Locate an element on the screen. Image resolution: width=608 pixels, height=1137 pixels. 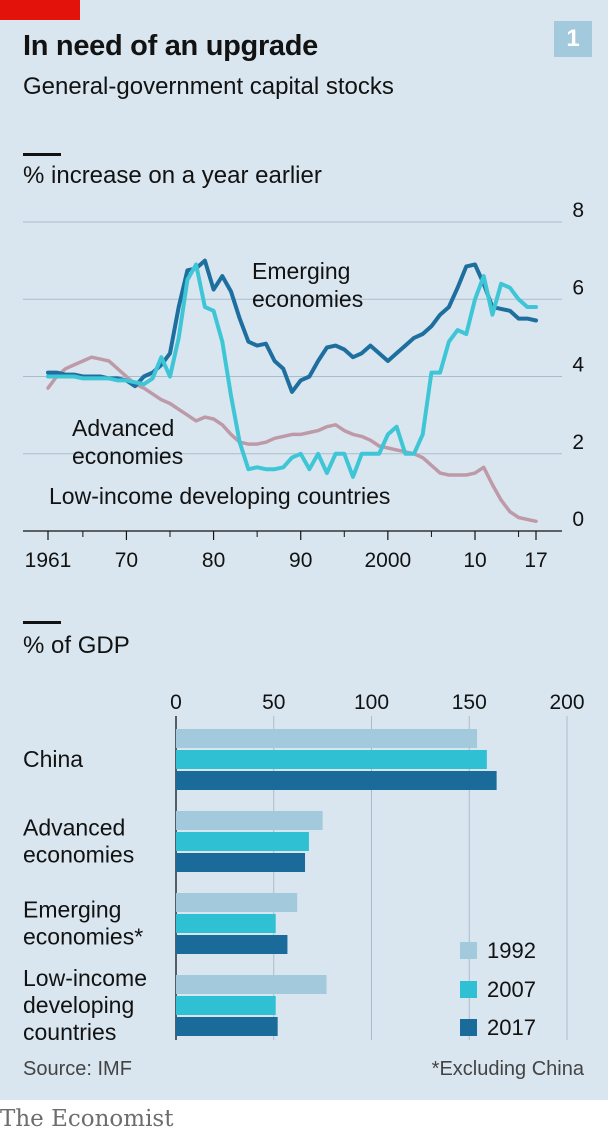
label-lowincome: Low-income developing countries is located at coordinates (219, 496).